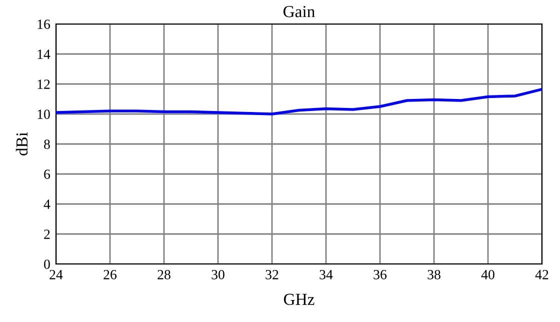 This screenshot has width=560, height=322. I want to click on x-tick-label: 34, so click(326, 275).